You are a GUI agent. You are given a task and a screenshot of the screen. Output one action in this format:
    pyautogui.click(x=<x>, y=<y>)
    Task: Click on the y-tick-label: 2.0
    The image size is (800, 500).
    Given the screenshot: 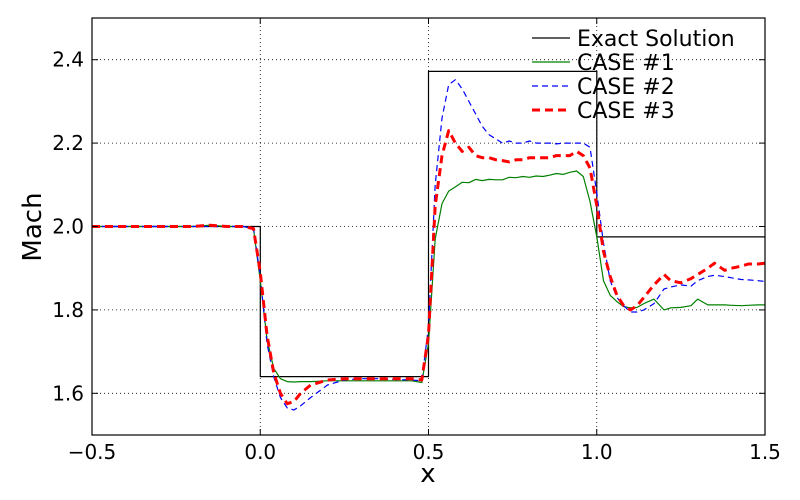 What is the action you would take?
    pyautogui.click(x=68, y=227)
    